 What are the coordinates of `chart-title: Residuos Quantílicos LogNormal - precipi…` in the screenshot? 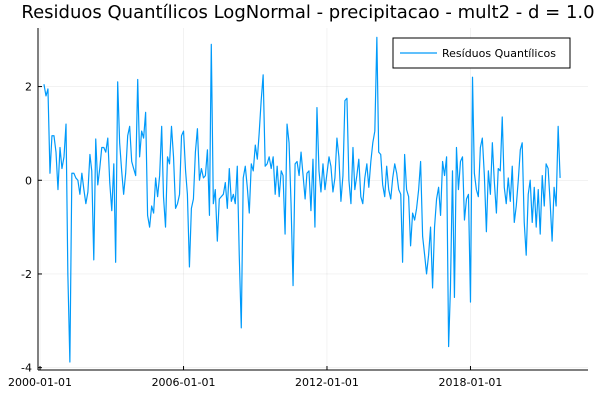 It's located at (307, 12).